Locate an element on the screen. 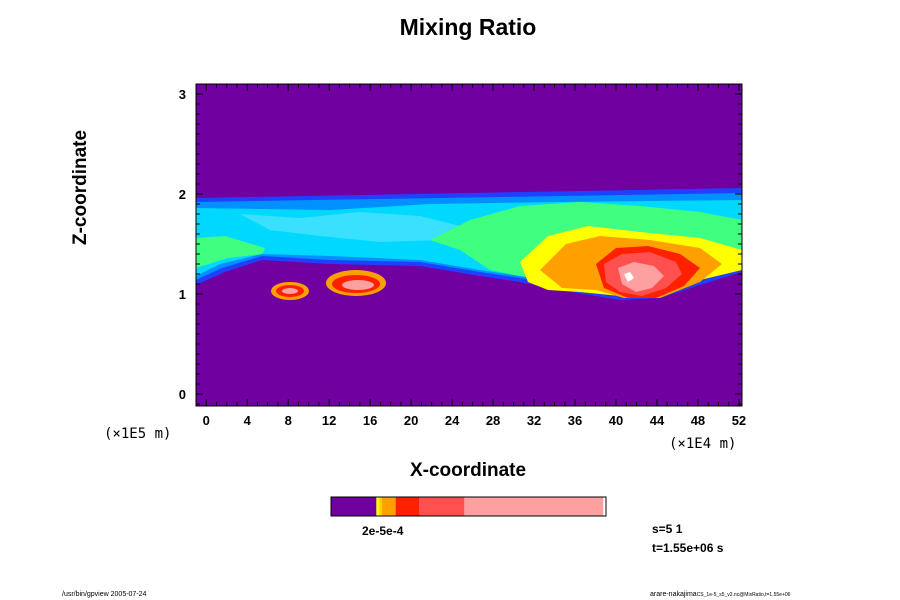 The height and width of the screenshot is (600, 900). x-tick-label: 44 is located at coordinates (657, 420).